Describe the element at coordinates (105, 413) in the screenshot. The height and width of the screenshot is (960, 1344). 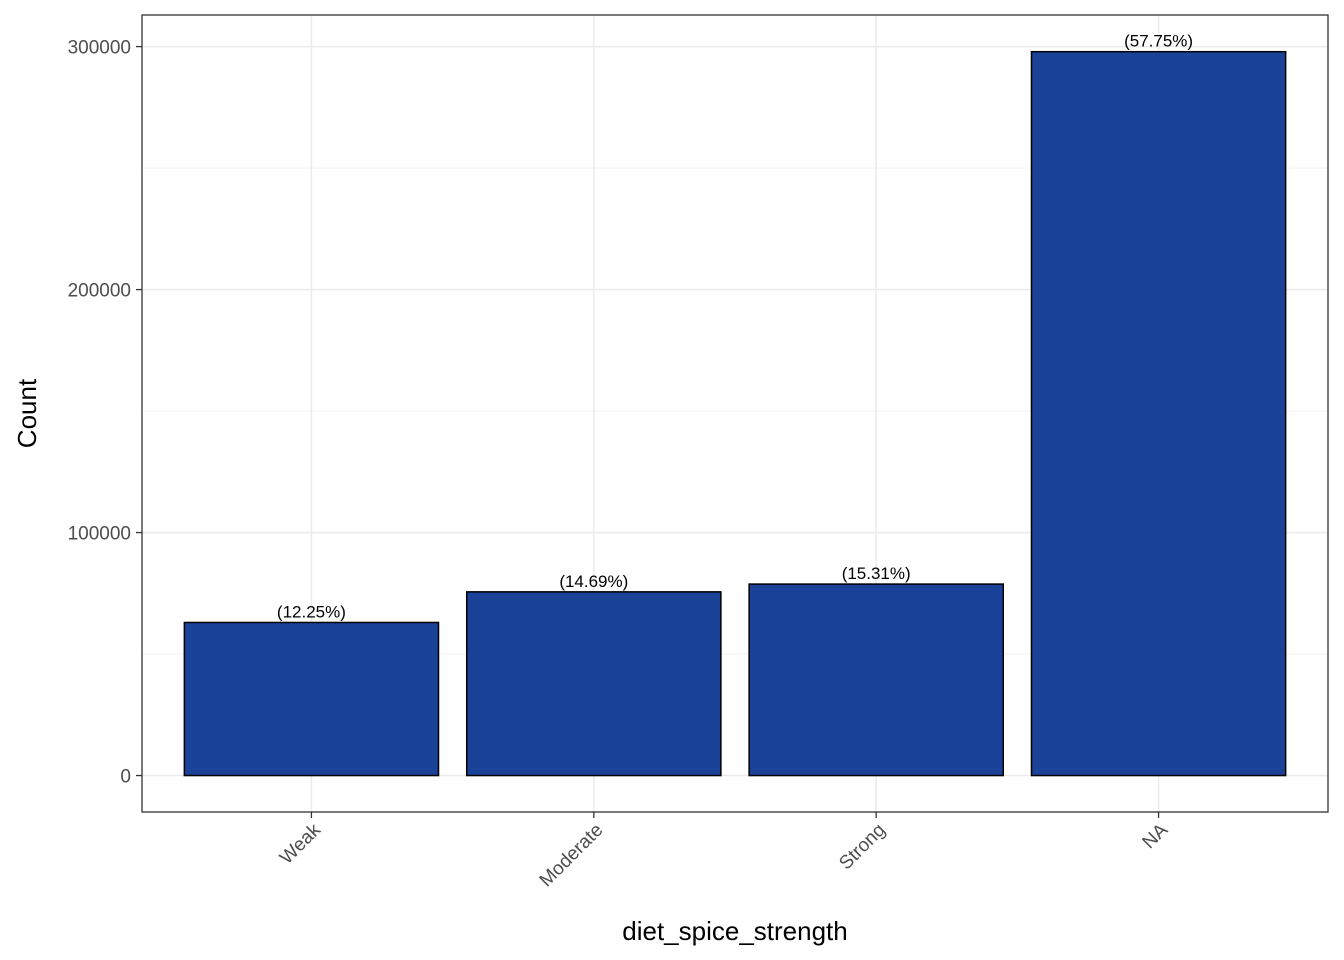
I see `y-axis: 0 100000 200000 300000` at that location.